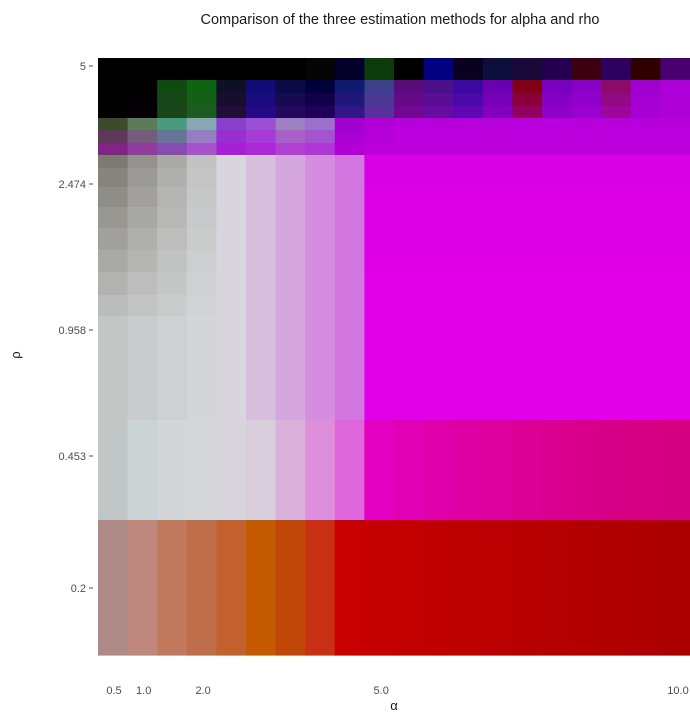  I want to click on y-axis: 5 2.474 0.958 0.453 0.2, so click(75, 328).